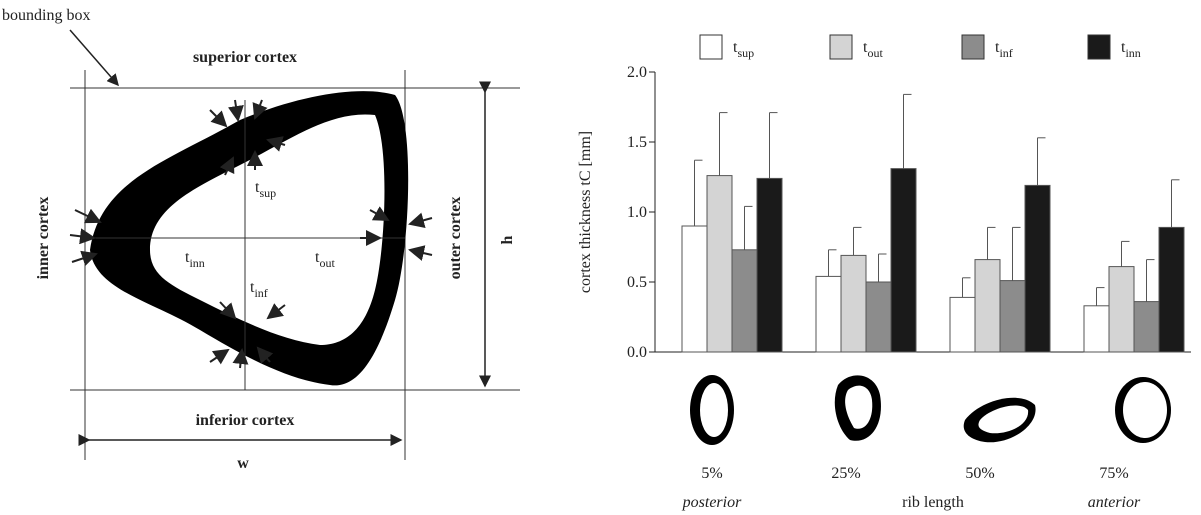  What do you see at coordinates (243, 463) in the screenshot?
I see `label: w` at bounding box center [243, 463].